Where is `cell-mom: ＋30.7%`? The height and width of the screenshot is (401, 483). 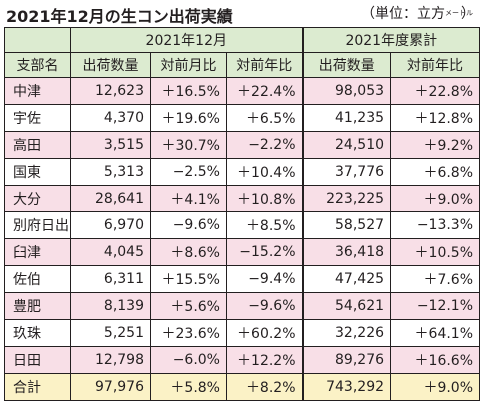 cell-mom: ＋30.7% is located at coordinates (188, 144).